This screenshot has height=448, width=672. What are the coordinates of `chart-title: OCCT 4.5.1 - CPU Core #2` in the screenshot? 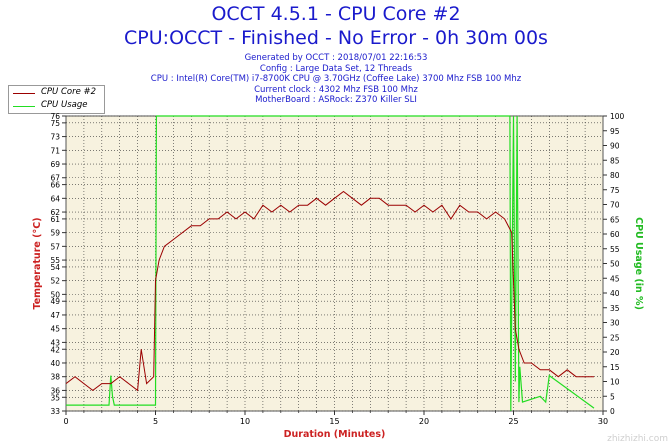 It's located at (336, 14).